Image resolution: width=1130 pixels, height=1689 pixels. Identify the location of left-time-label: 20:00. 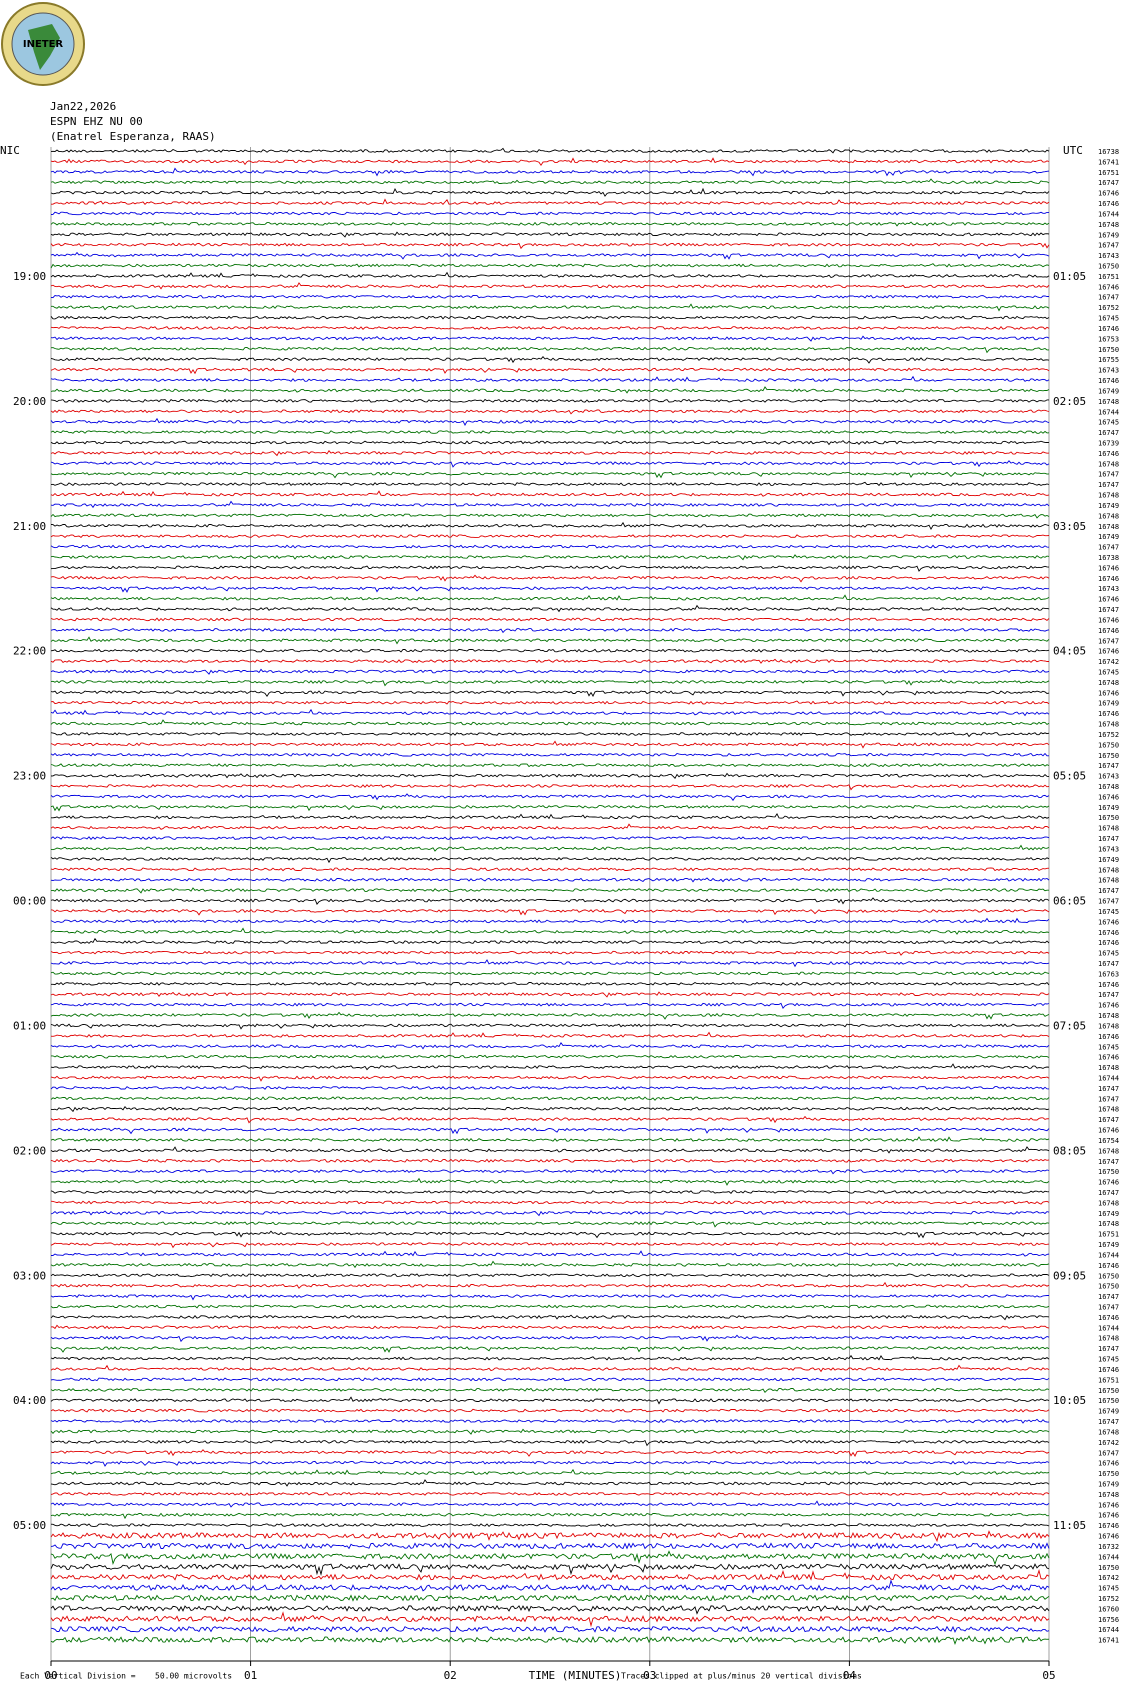
(29, 401).